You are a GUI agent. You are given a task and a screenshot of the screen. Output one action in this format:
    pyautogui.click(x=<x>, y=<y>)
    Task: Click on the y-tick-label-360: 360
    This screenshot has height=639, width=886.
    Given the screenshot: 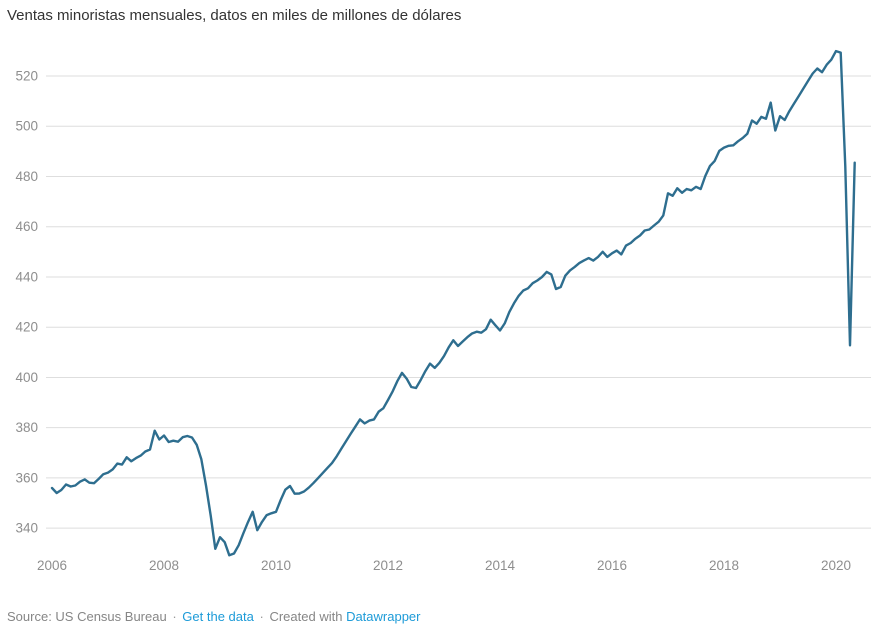 What is the action you would take?
    pyautogui.click(x=26, y=477)
    